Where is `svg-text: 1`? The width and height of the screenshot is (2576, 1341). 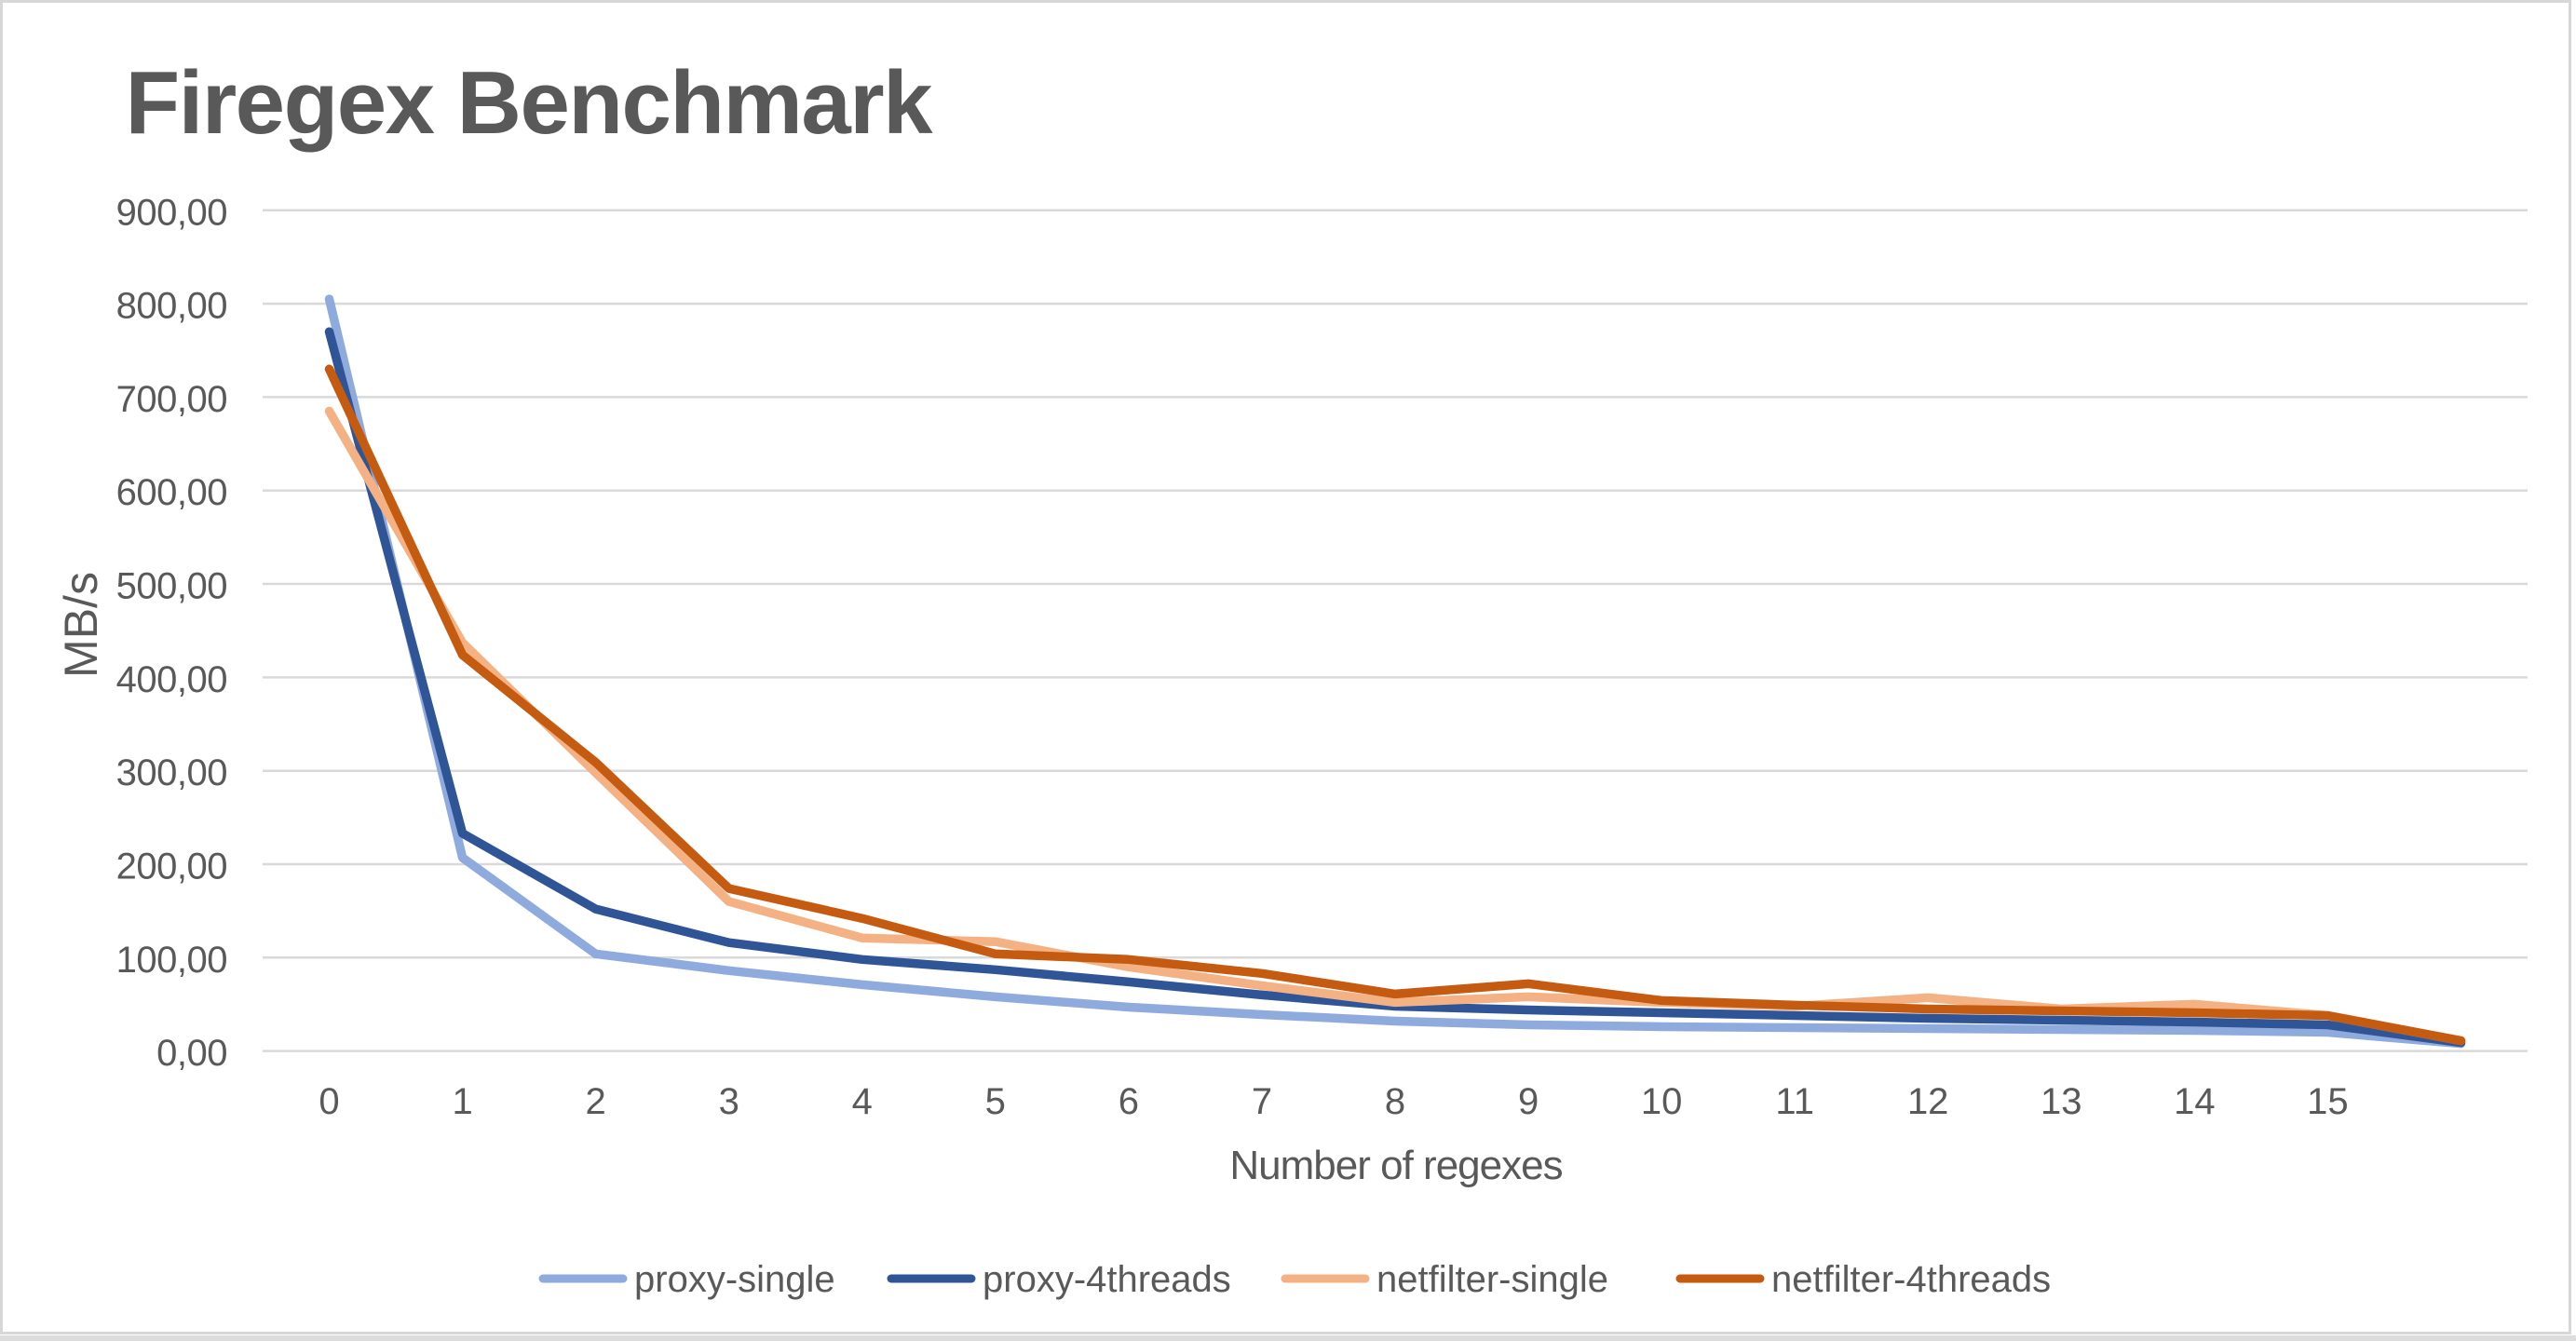 svg-text: 1 is located at coordinates (462, 1101).